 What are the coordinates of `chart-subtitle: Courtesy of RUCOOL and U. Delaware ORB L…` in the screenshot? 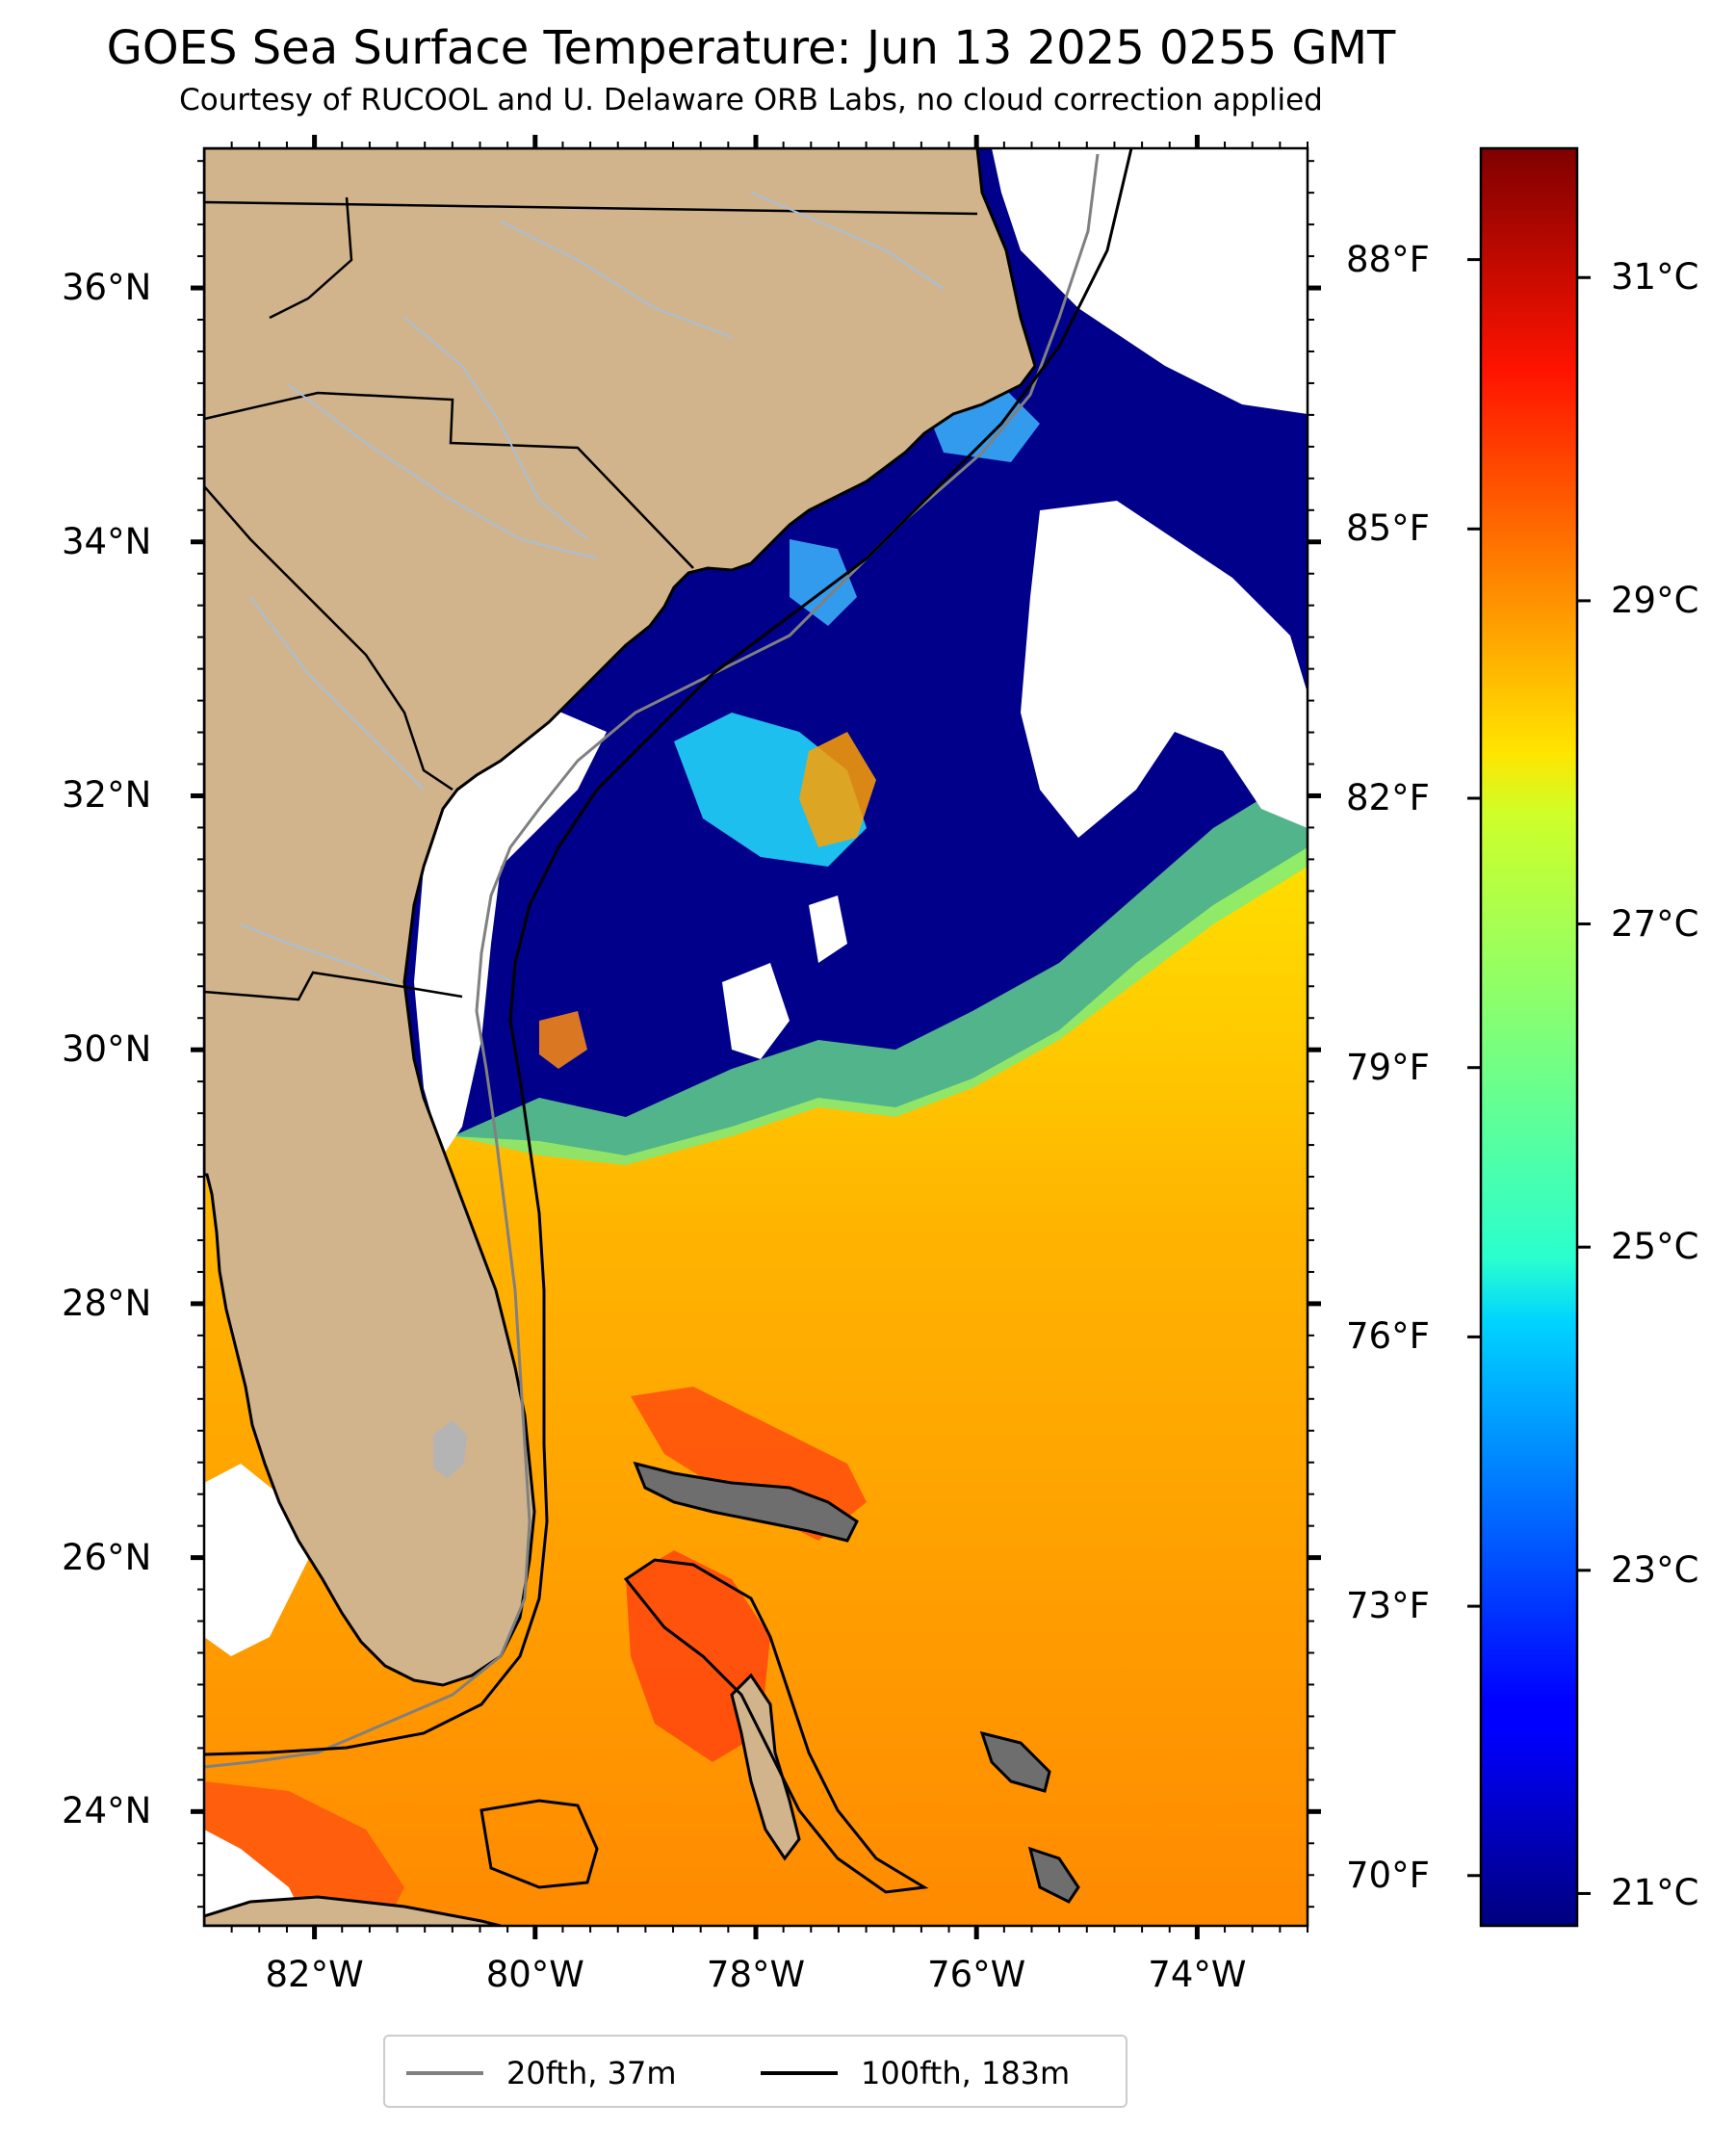 It's located at (751, 100).